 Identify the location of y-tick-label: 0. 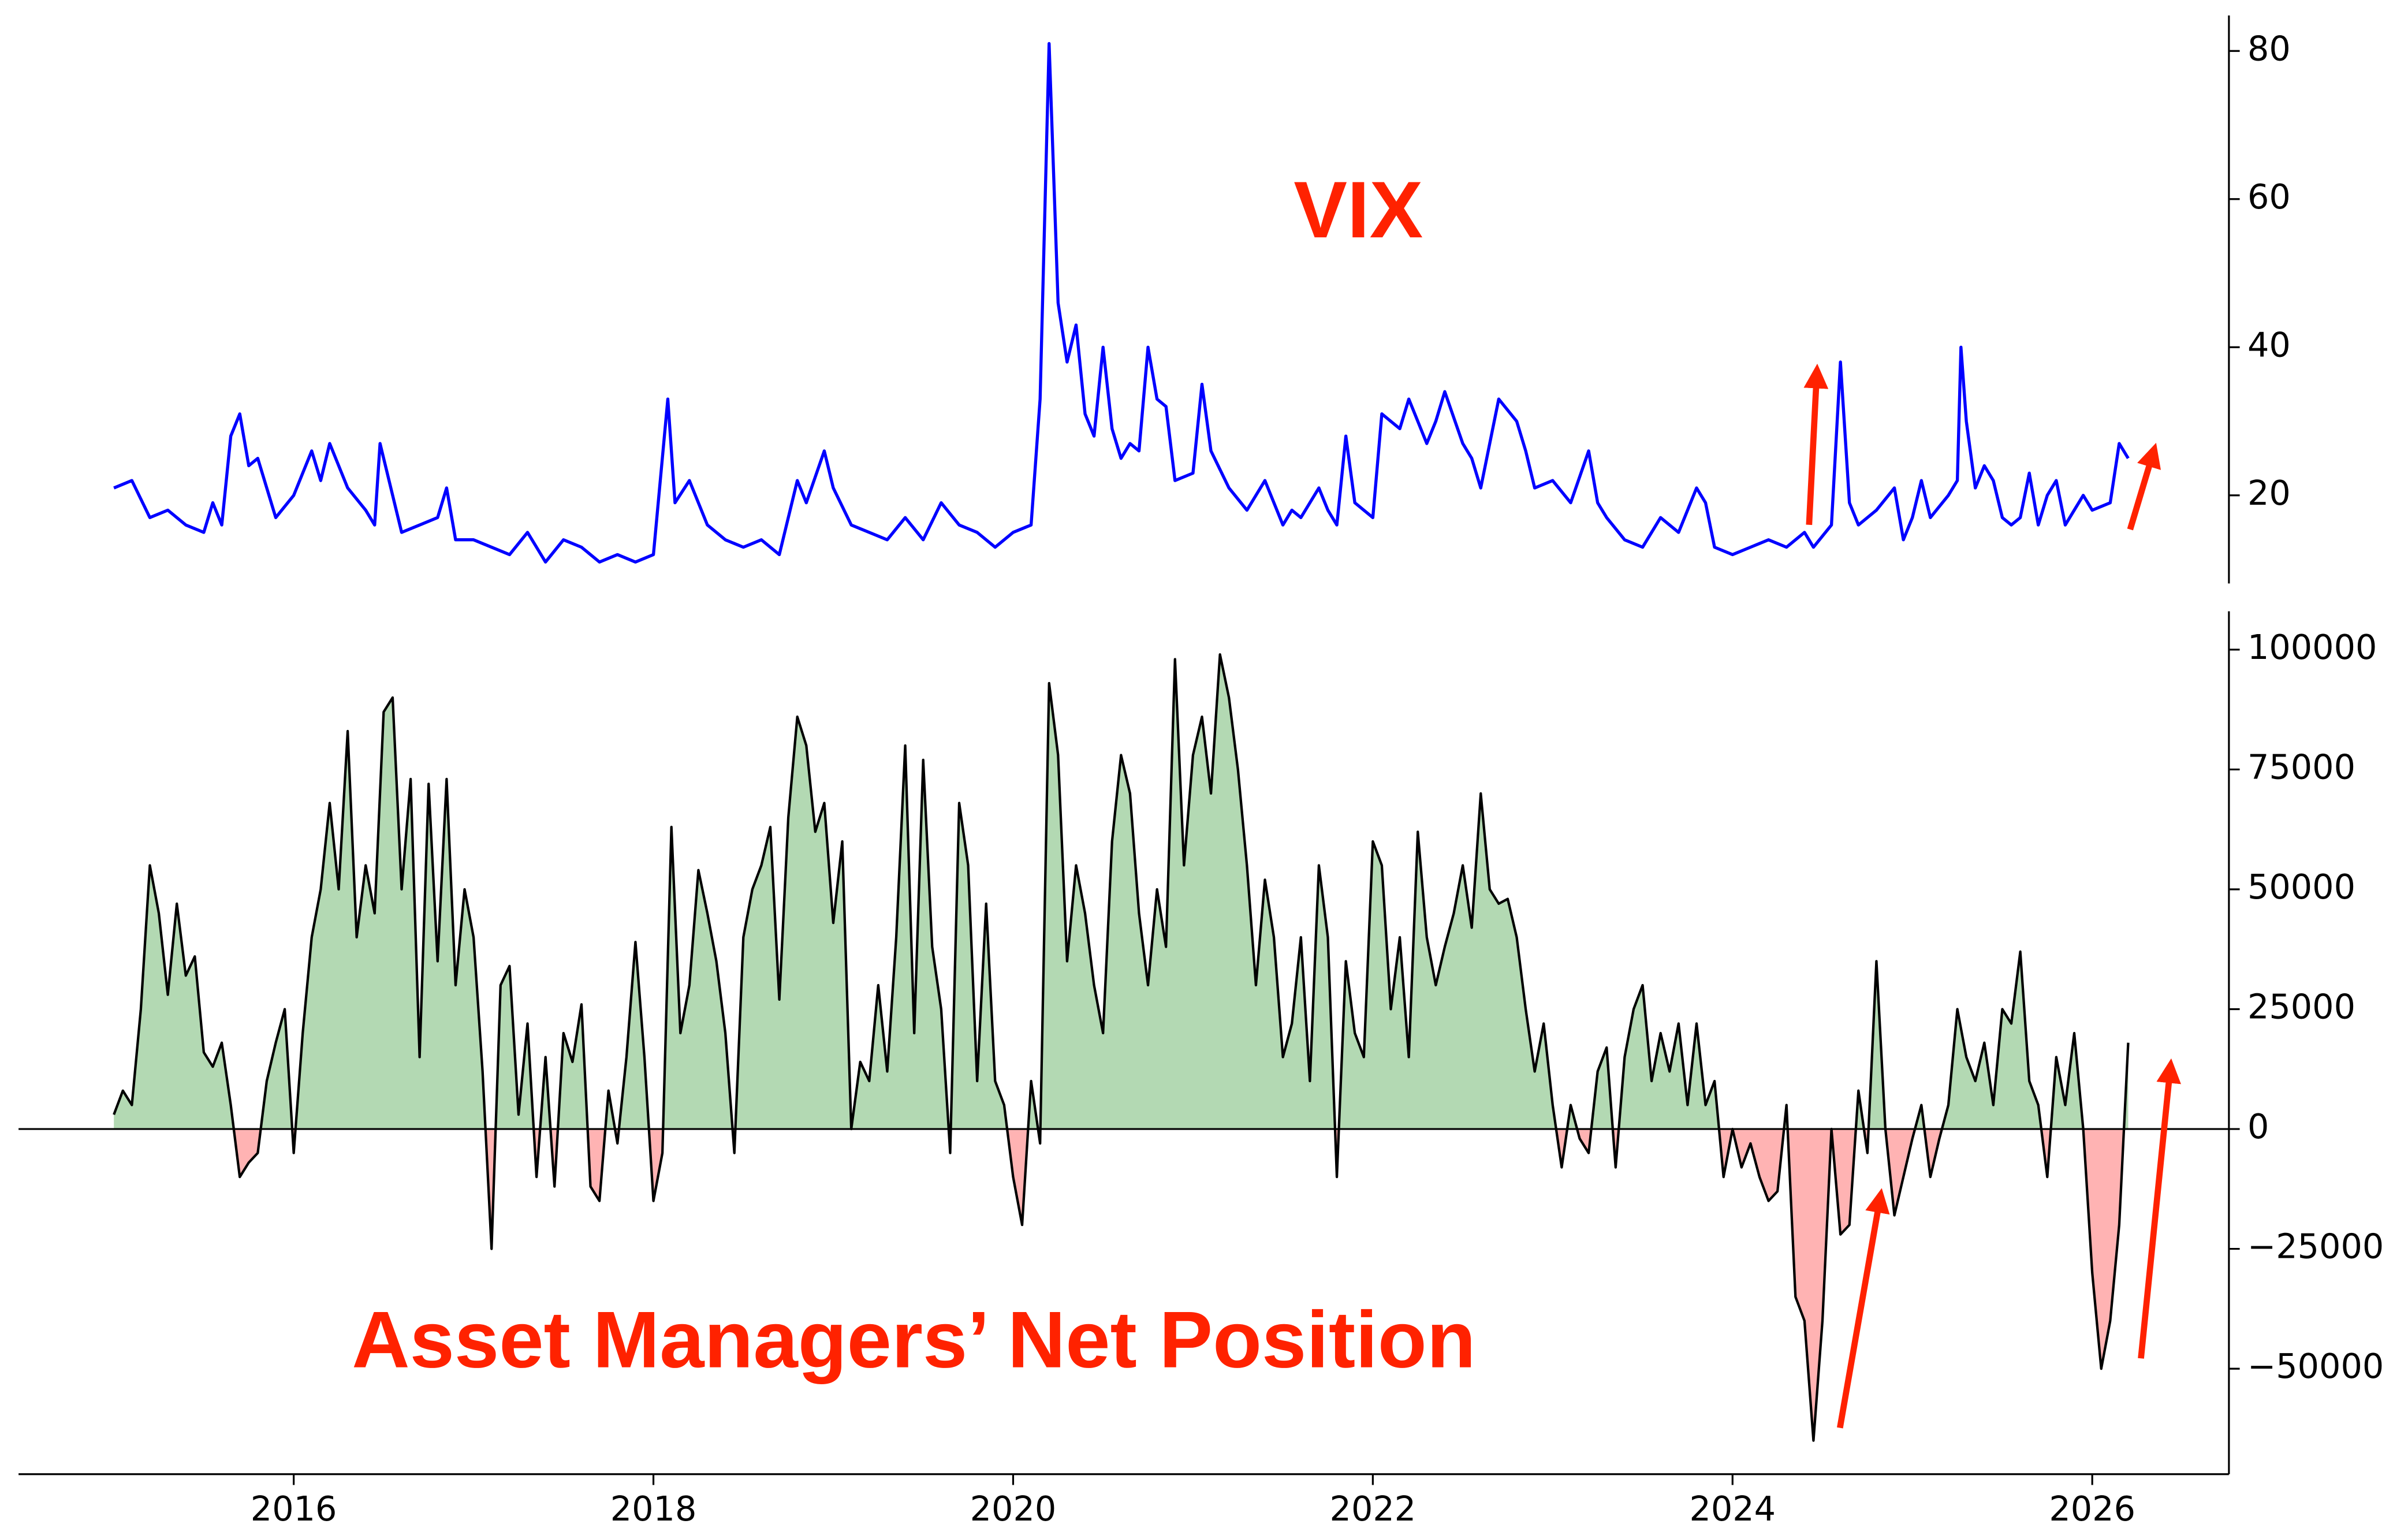
(2258, 1126).